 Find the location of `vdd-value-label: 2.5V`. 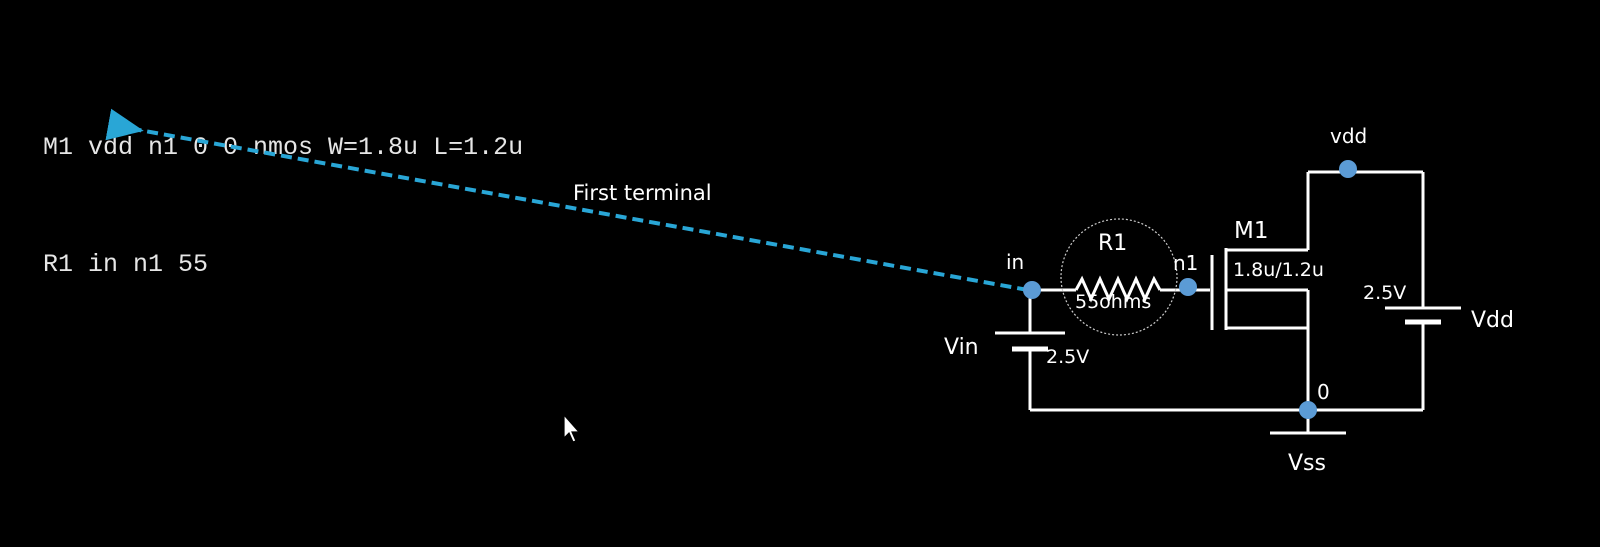

vdd-value-label: 2.5V is located at coordinates (1384, 293).